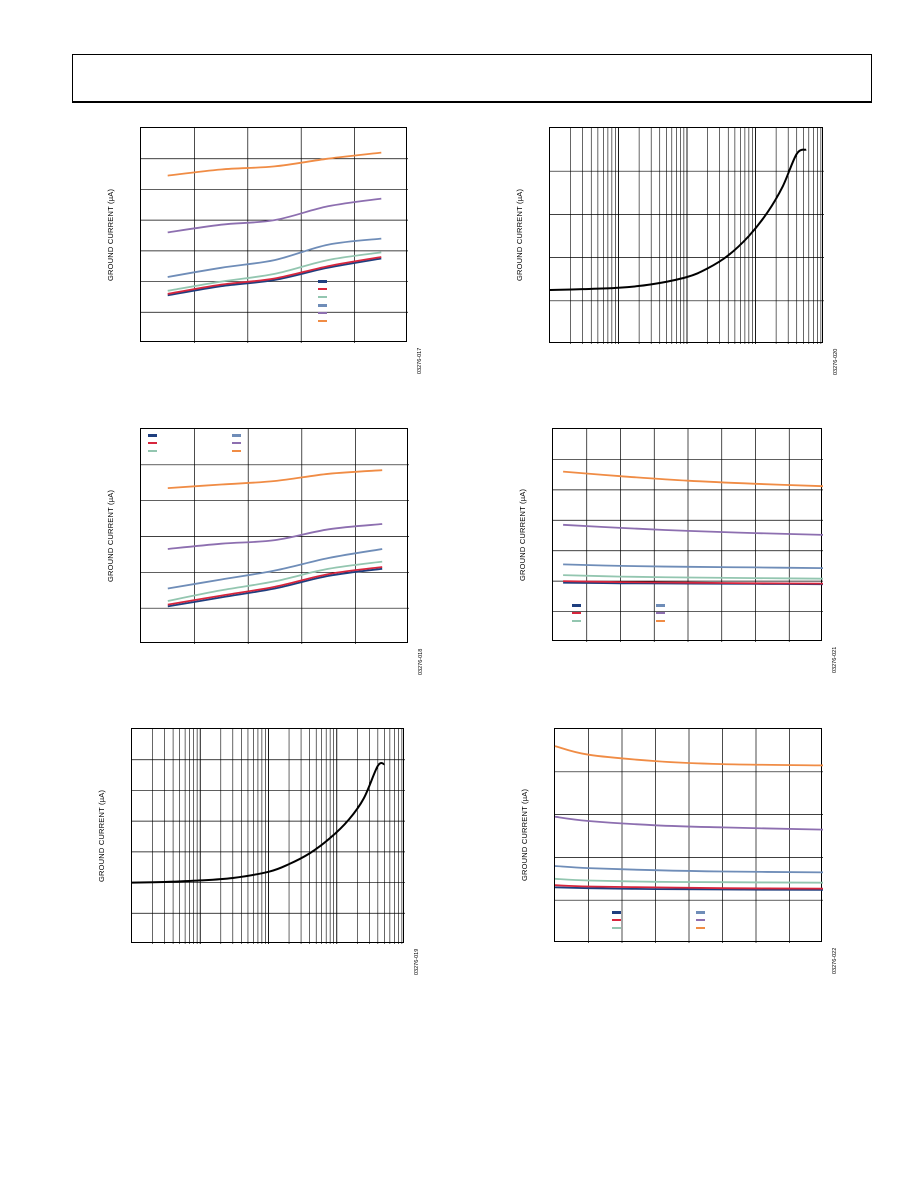 The image size is (918, 1188). Describe the element at coordinates (421, 661) in the screenshot. I see `figure-number: 03276-018` at that location.